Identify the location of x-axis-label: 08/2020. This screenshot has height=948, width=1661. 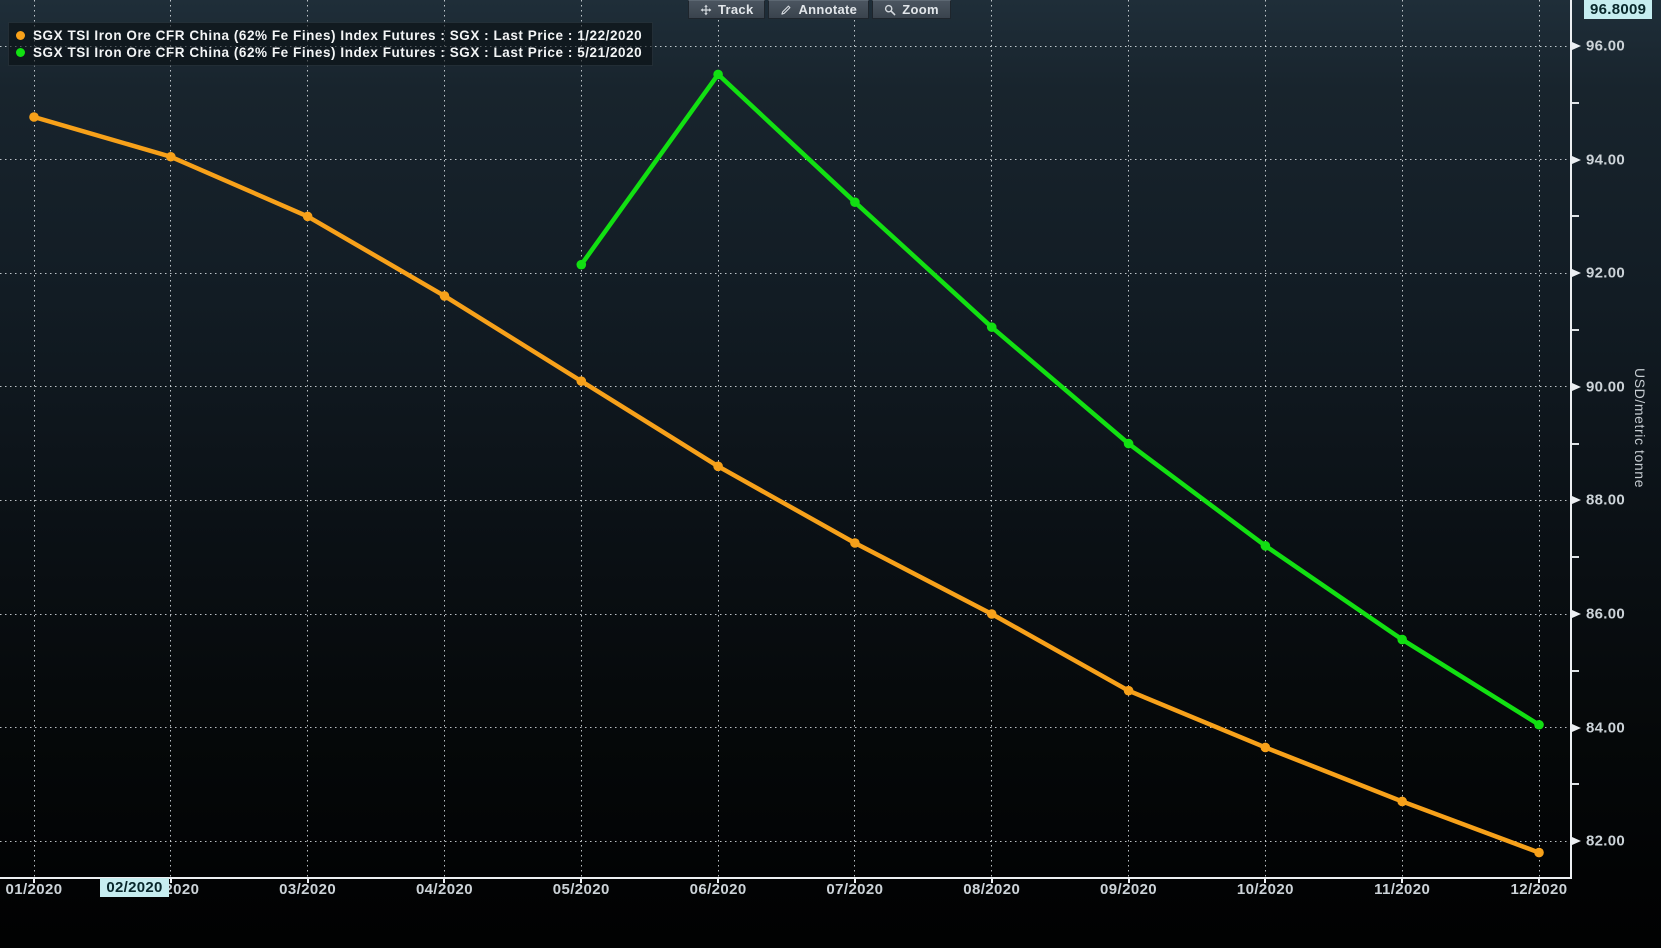
(992, 889).